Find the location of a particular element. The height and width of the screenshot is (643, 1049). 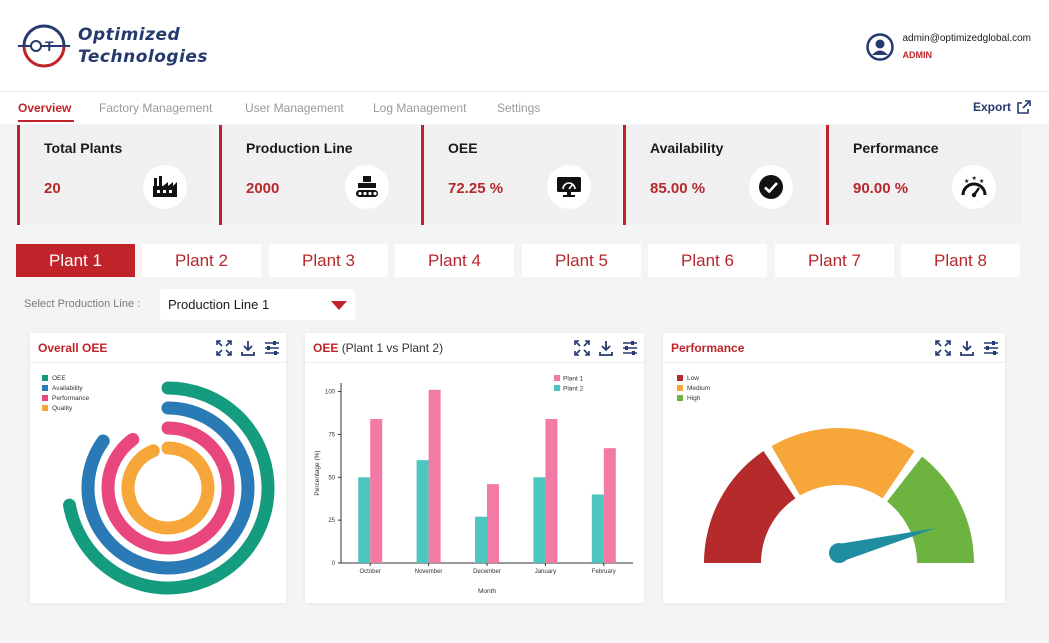

legend-label: Plant 2 is located at coordinates (573, 389).